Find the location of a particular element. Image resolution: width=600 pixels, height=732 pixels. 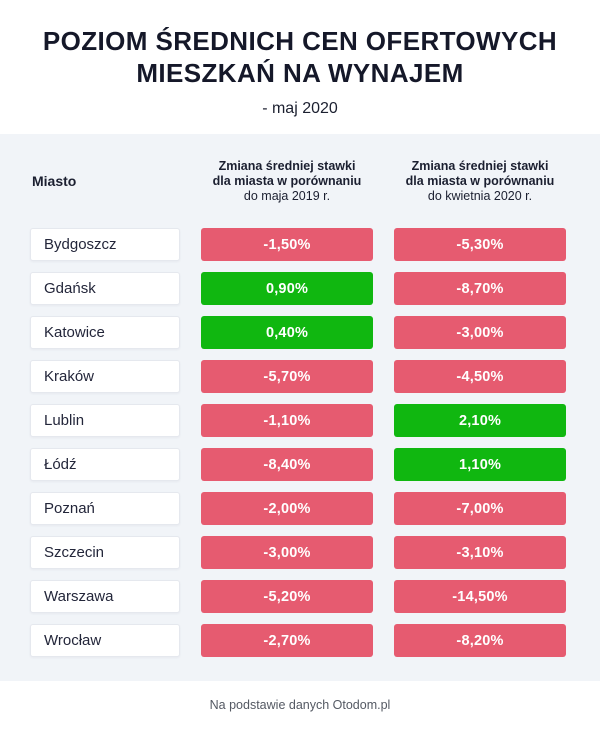

mom-value-pill: 2,10% is located at coordinates (480, 421).